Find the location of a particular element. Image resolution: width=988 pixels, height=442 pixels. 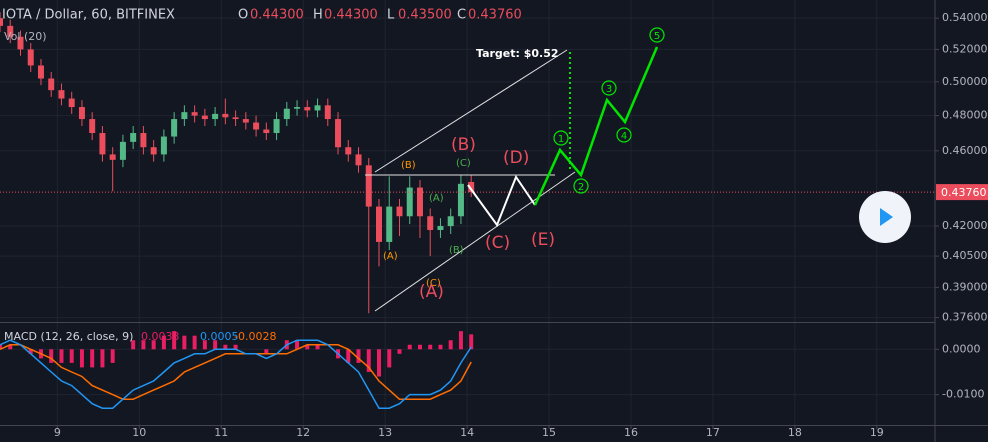

macd-value: -0.0028 is located at coordinates (255, 336).